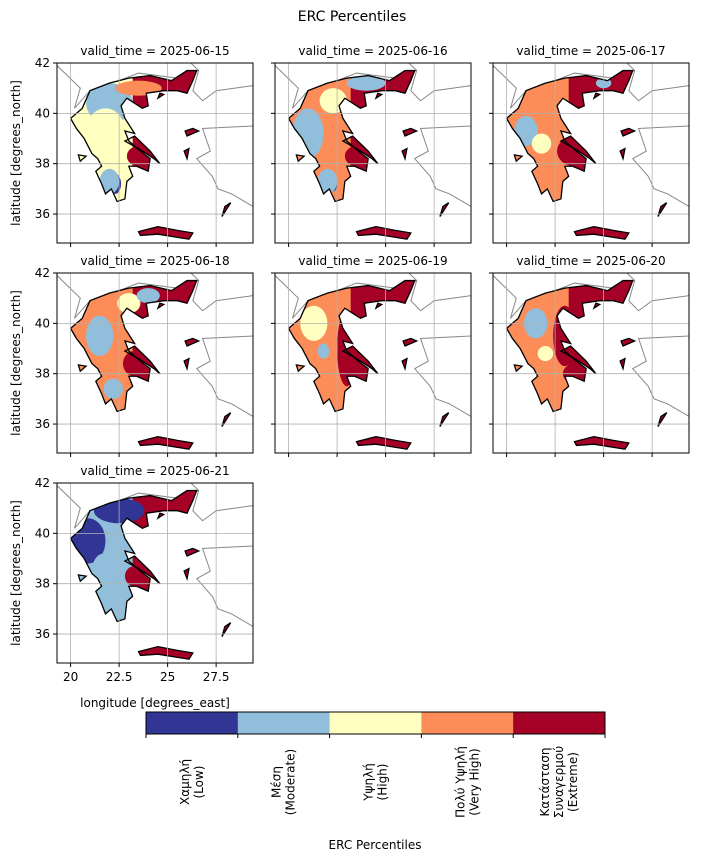  Describe the element at coordinates (185, 782) in the screenshot. I see `colorbar-category-line: Χαμηλή` at that location.